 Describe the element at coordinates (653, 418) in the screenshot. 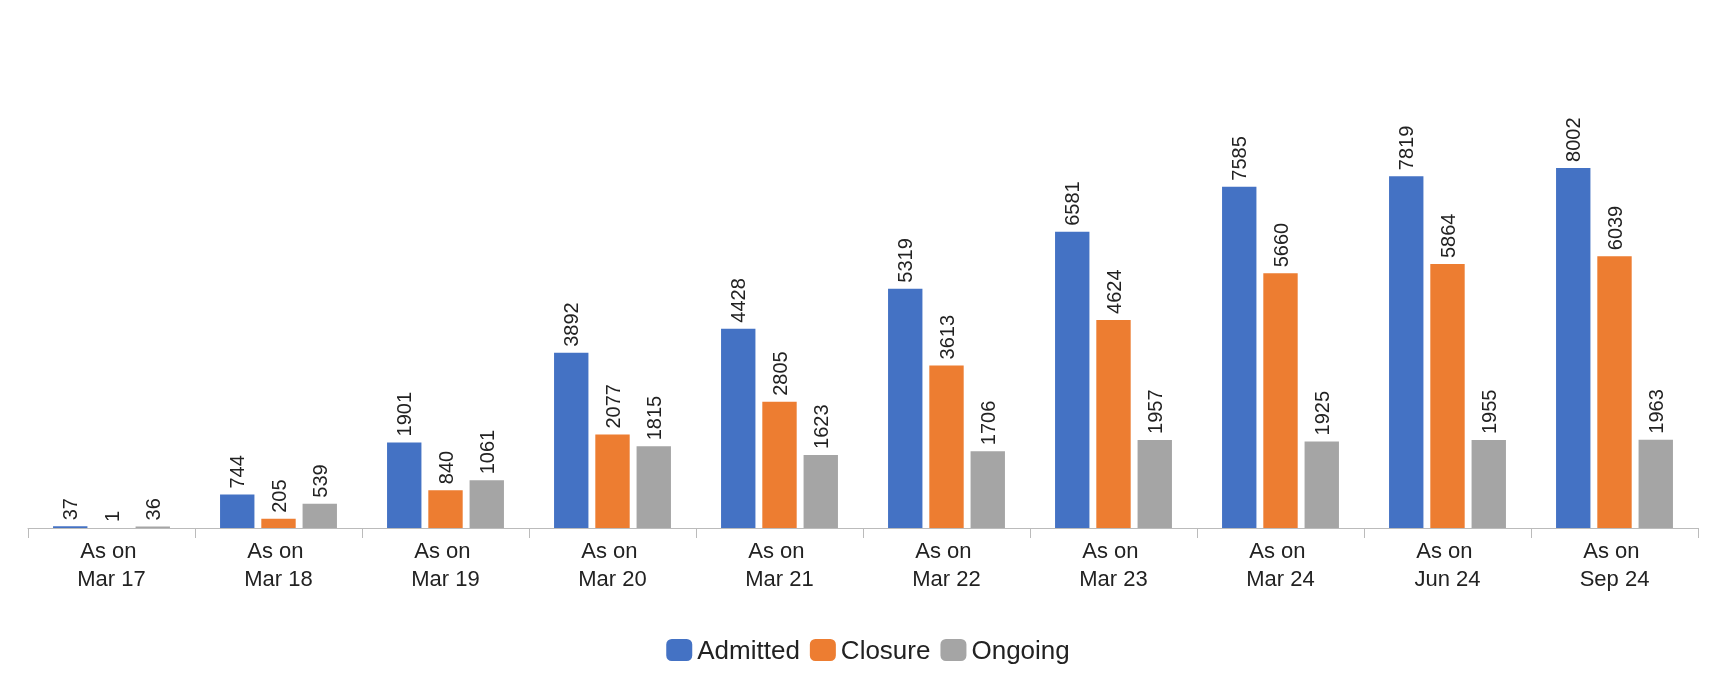

I see `data-label: 1815` at that location.